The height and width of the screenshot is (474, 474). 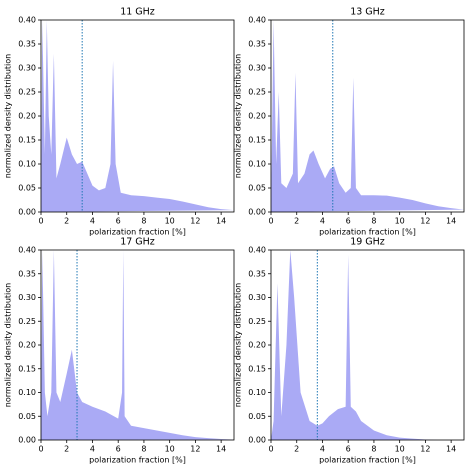 What do you see at coordinates (137, 12) in the screenshot?
I see `chart-title: 11 GHz` at bounding box center [137, 12].